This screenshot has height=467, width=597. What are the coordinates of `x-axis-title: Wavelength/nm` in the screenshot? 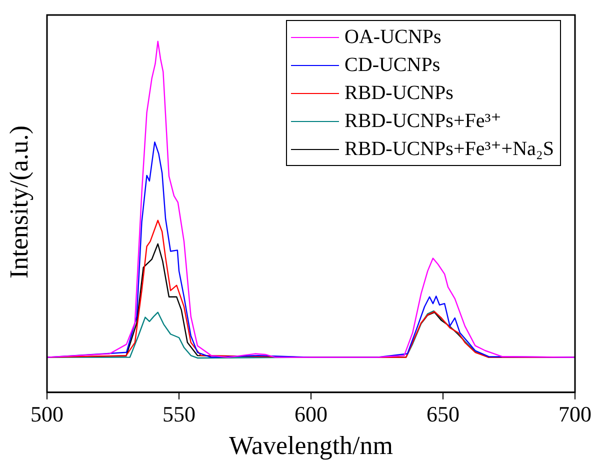 It's located at (311, 445).